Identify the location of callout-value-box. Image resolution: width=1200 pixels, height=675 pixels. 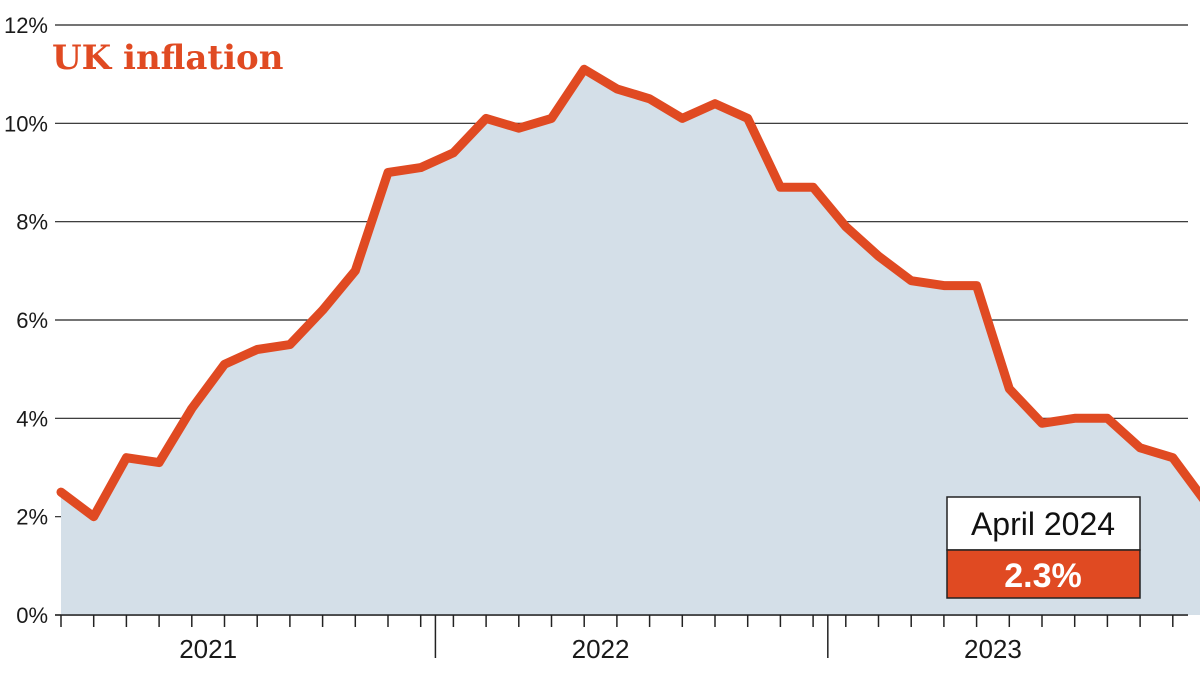
(1043, 574).